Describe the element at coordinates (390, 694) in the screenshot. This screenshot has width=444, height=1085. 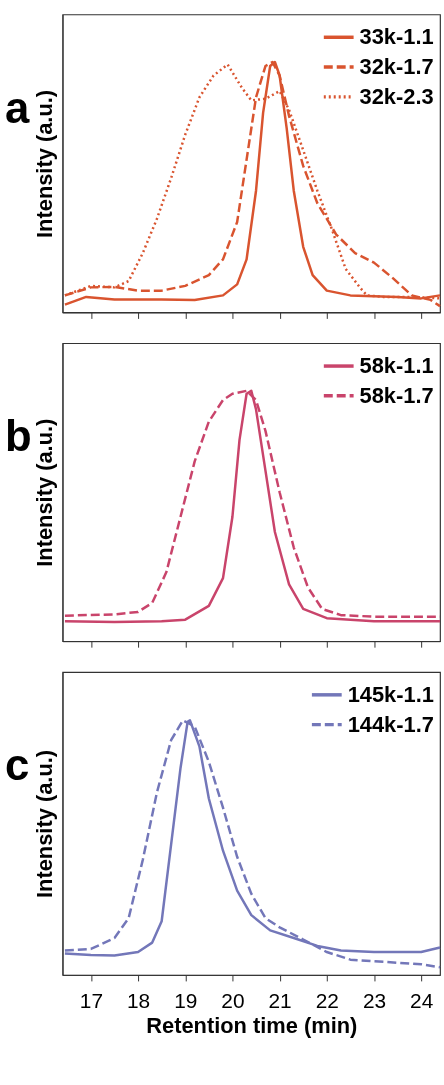
I see `legend-label: 145k-1.1` at that location.